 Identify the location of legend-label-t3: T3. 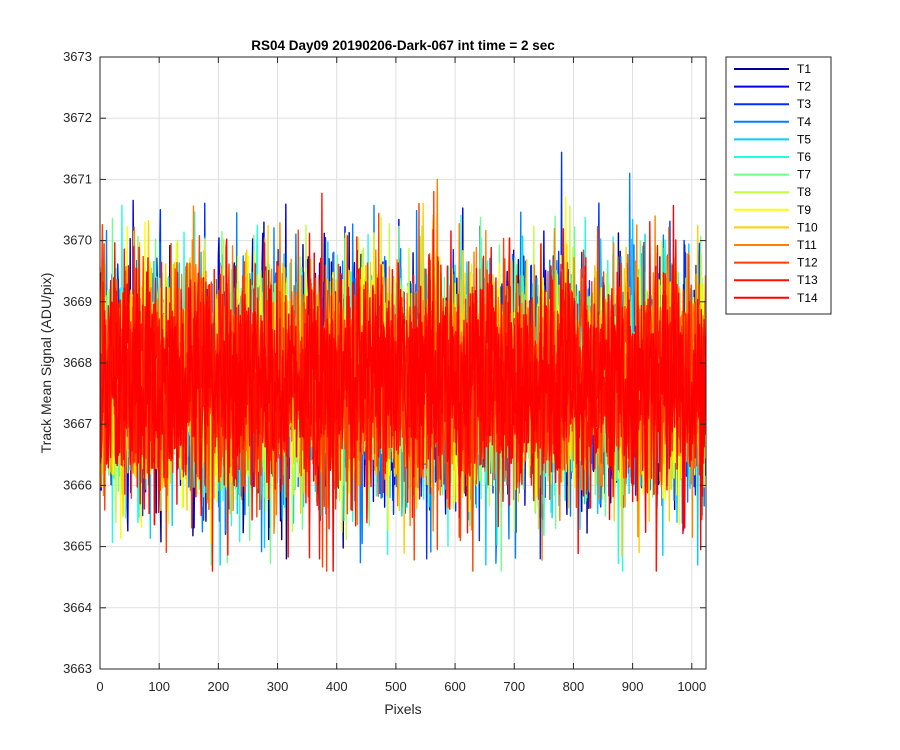
(804, 104).